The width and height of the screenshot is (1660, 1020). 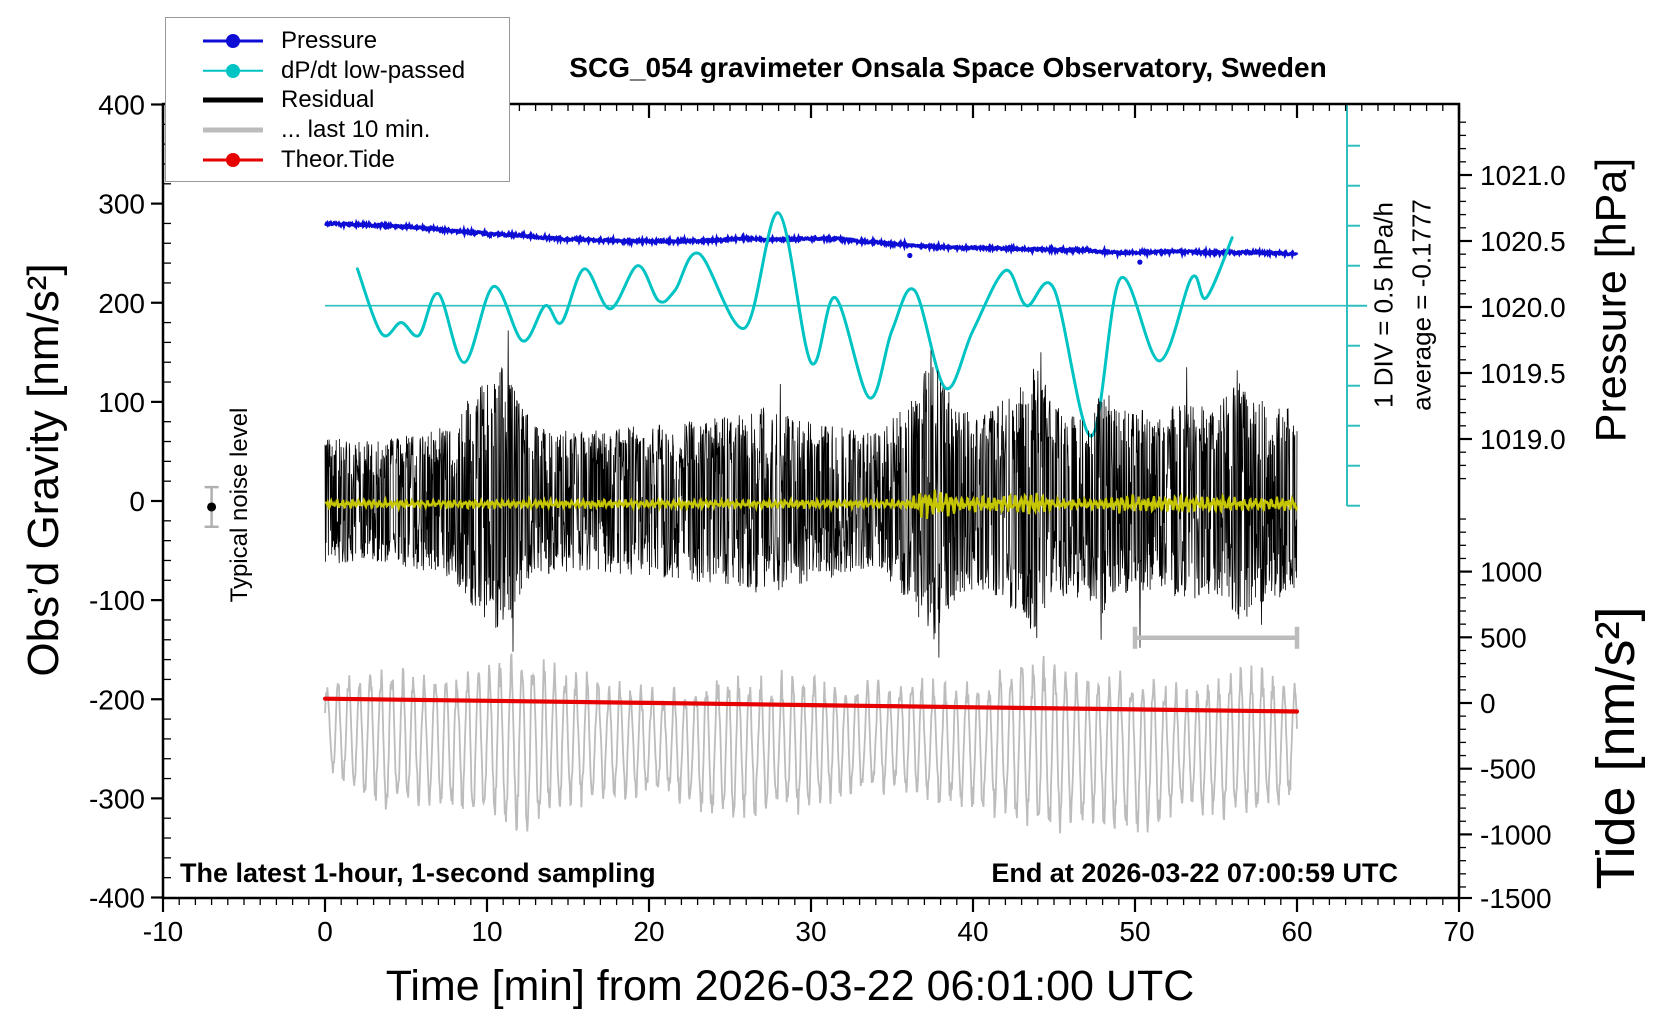 I want to click on legend-label: Residual, so click(x=328, y=100).